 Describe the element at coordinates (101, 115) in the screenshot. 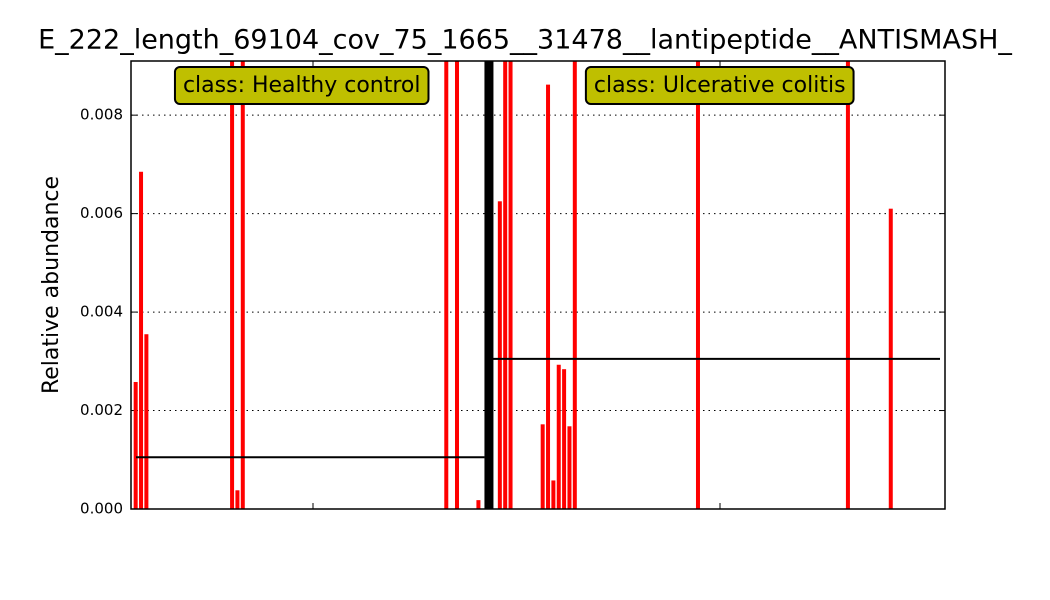

I see `y-tick-label: 0.008` at that location.